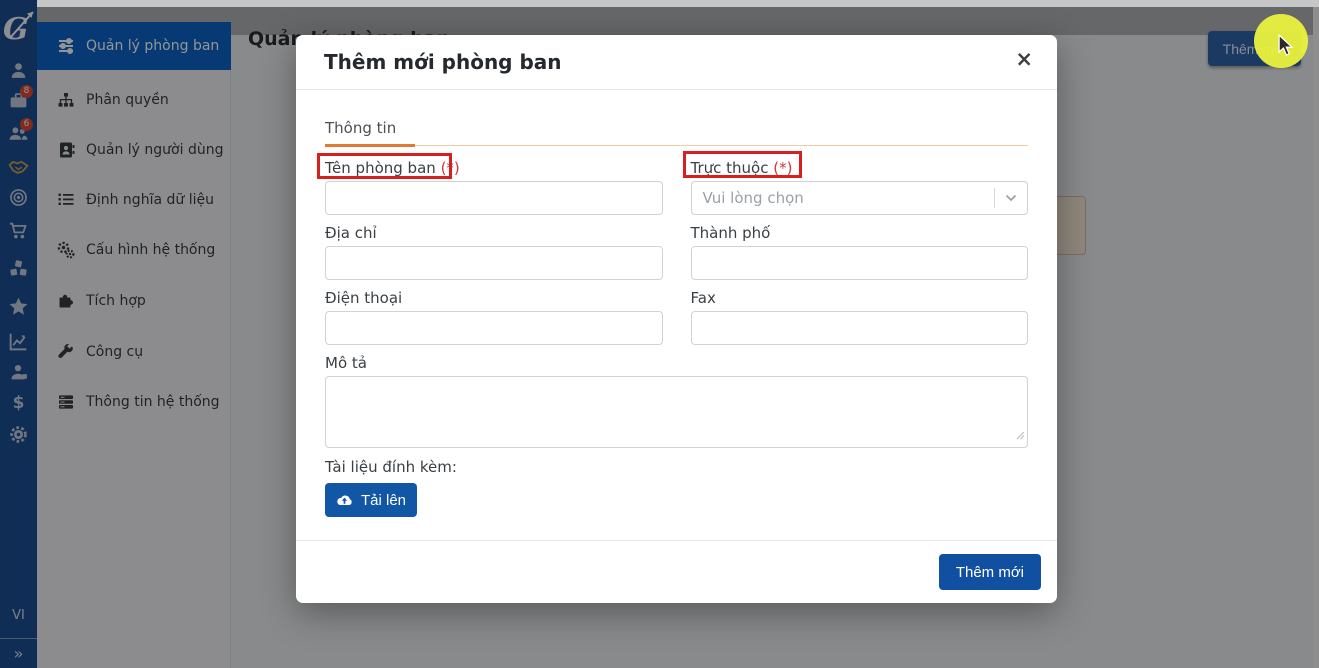  What do you see at coordinates (370, 133) in the screenshot?
I see `tab-thong-tin: Thông tin` at bounding box center [370, 133].